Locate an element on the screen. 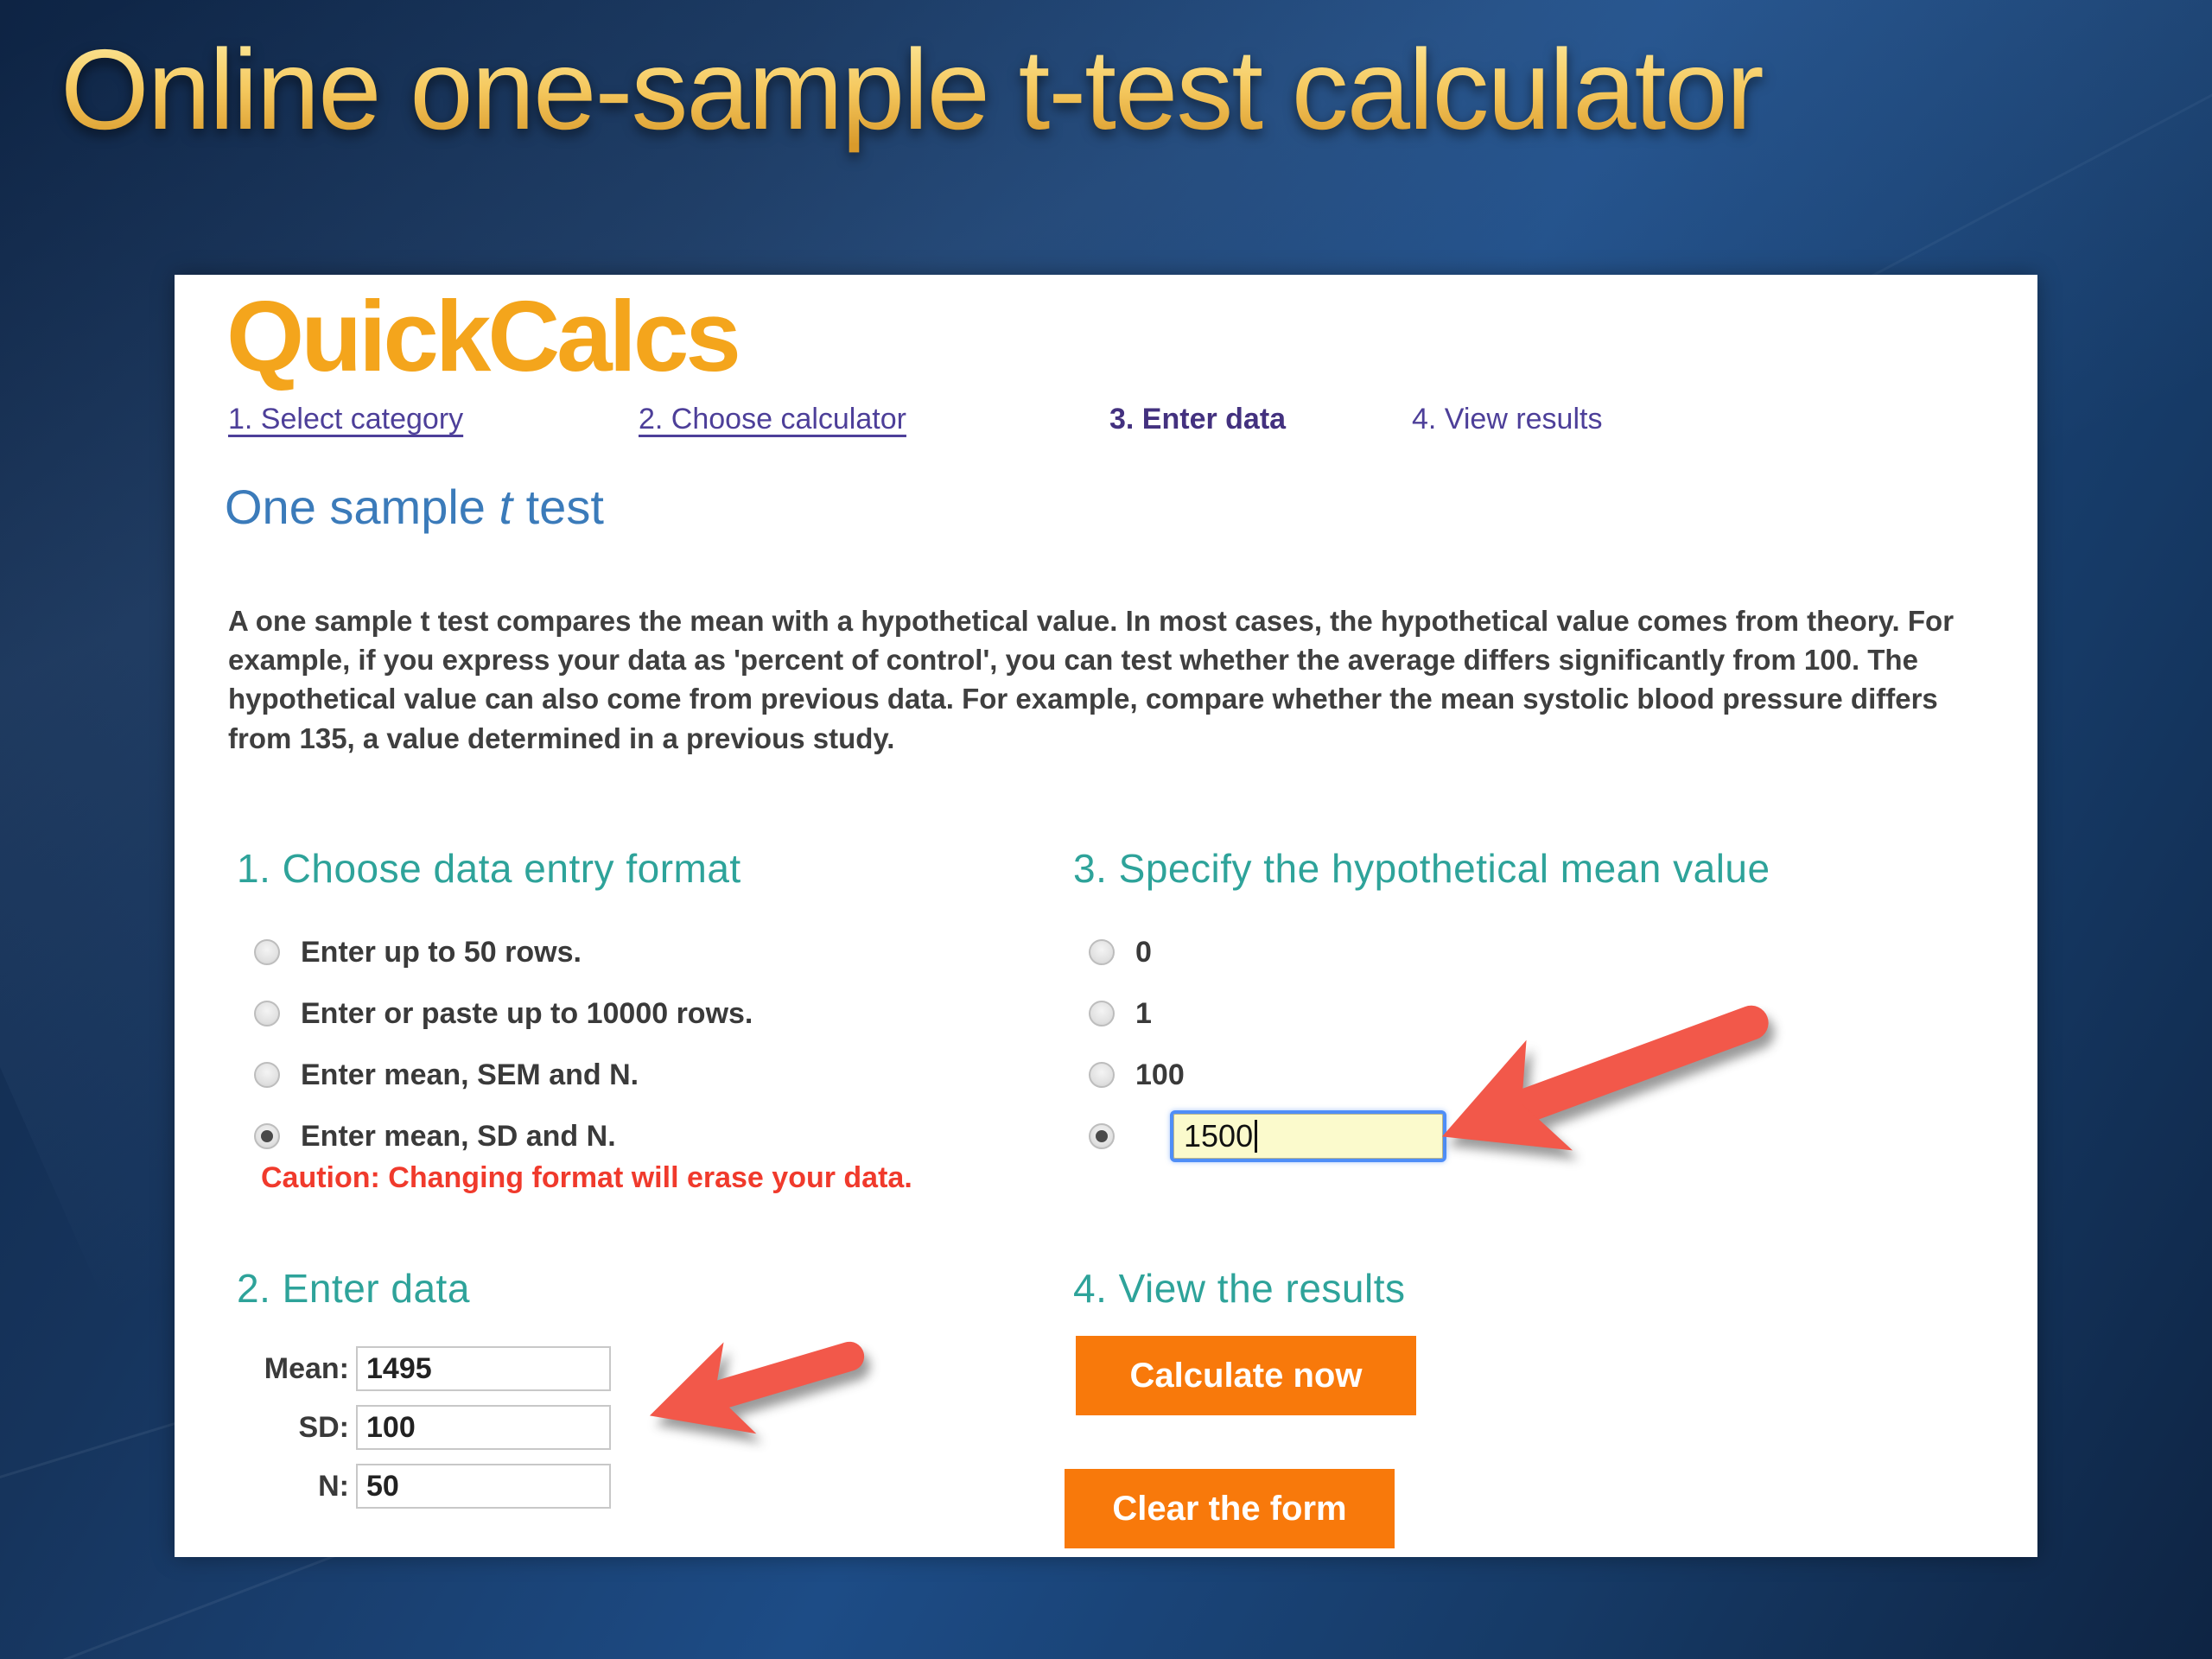  nav-view-results-step: 4. View results is located at coordinates (1507, 419).